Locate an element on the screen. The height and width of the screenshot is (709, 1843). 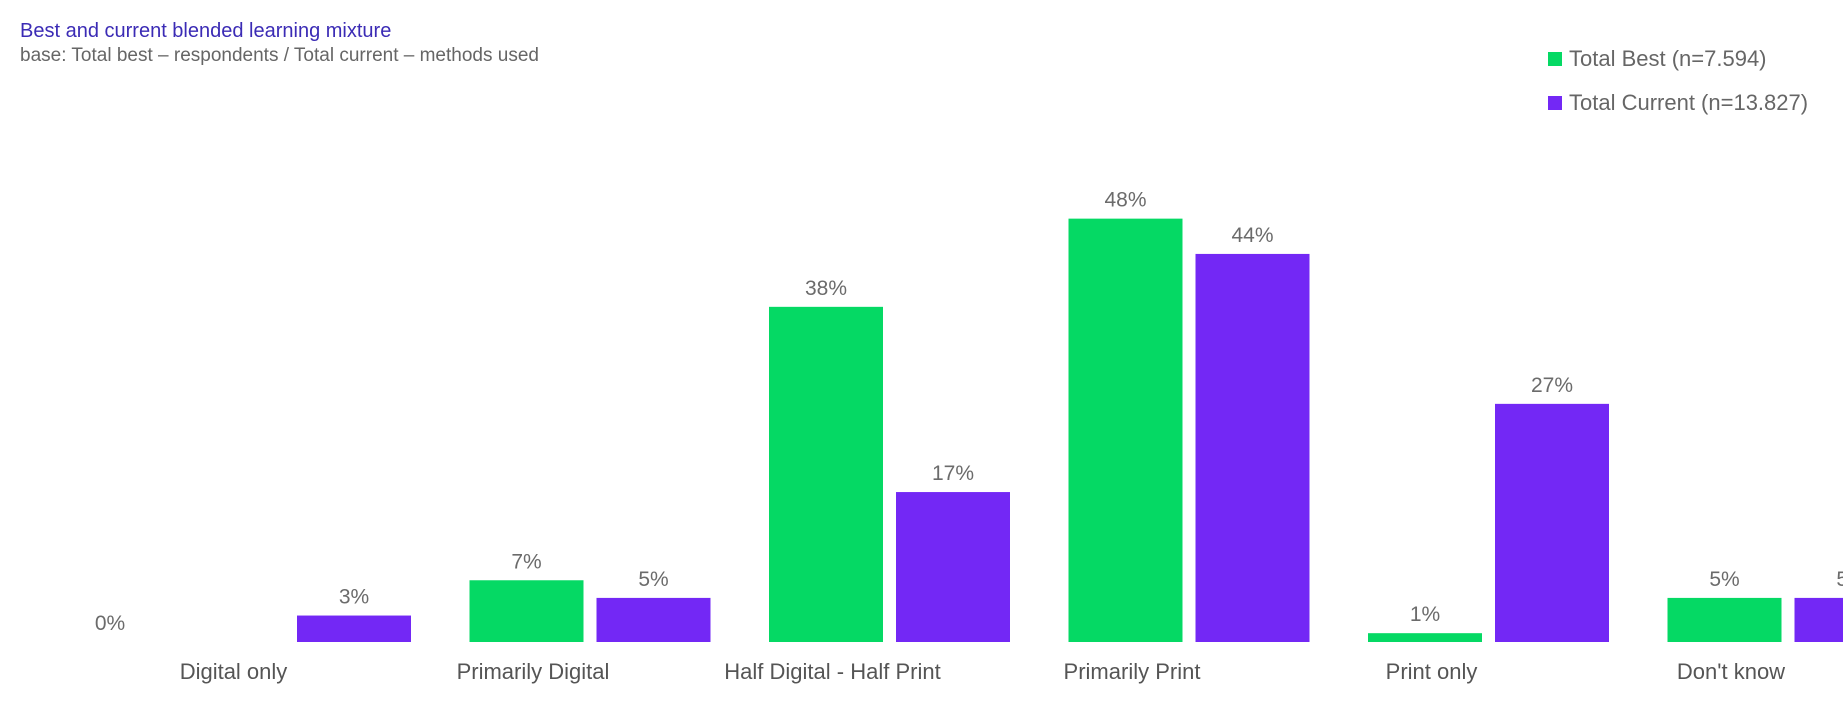
data-label-total-current-print-only: 27% is located at coordinates (1552, 385).